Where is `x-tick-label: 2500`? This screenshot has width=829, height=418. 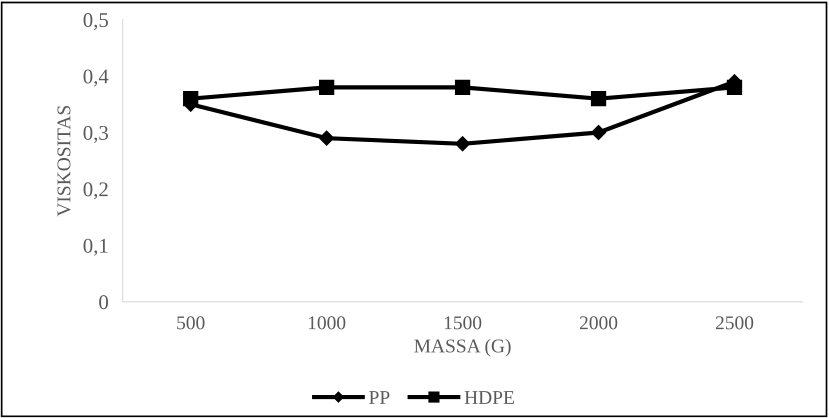 x-tick-label: 2500 is located at coordinates (735, 323).